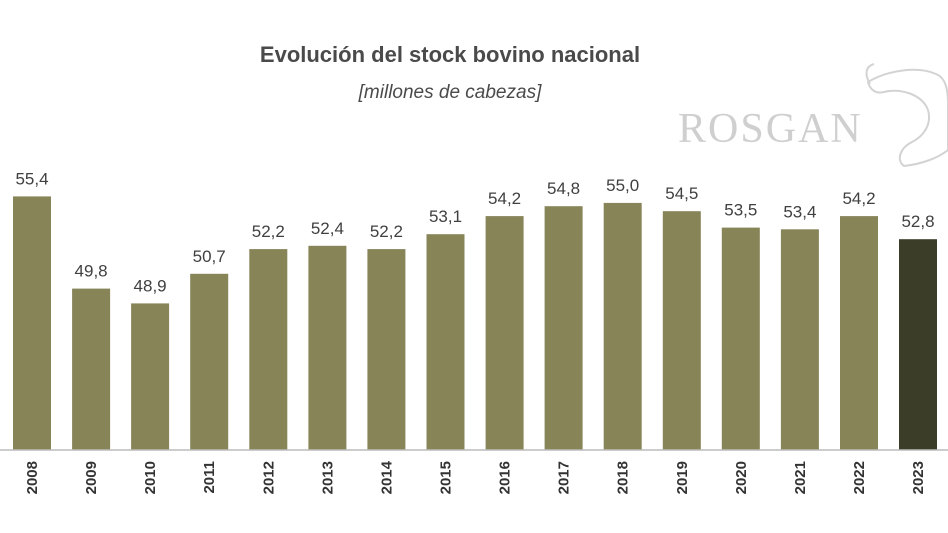 The height and width of the screenshot is (533, 948). Describe the element at coordinates (504, 333) in the screenshot. I see `bar-2016` at that location.